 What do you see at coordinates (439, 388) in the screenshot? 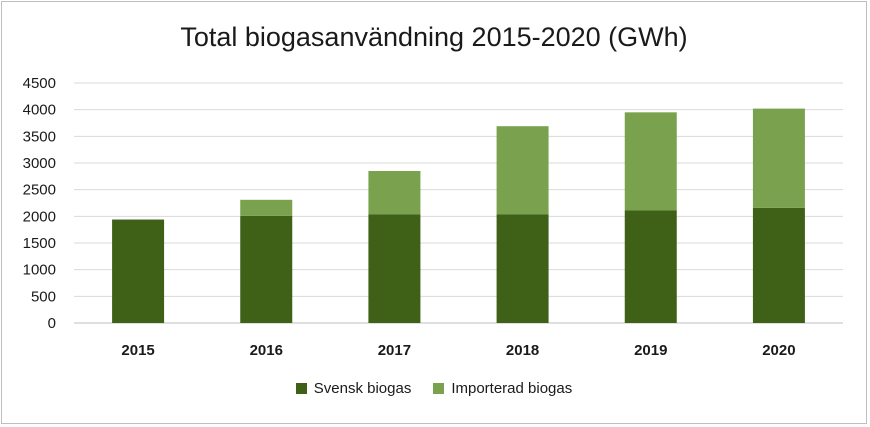
I see `legend-swatch-importerad` at bounding box center [439, 388].